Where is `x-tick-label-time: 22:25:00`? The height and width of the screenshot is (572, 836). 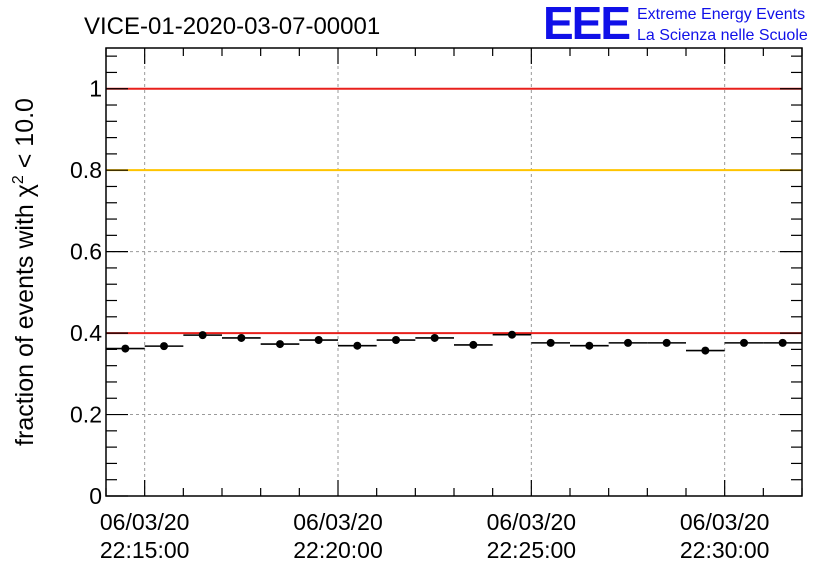
x-tick-label-time: 22:25:00 is located at coordinates (532, 550).